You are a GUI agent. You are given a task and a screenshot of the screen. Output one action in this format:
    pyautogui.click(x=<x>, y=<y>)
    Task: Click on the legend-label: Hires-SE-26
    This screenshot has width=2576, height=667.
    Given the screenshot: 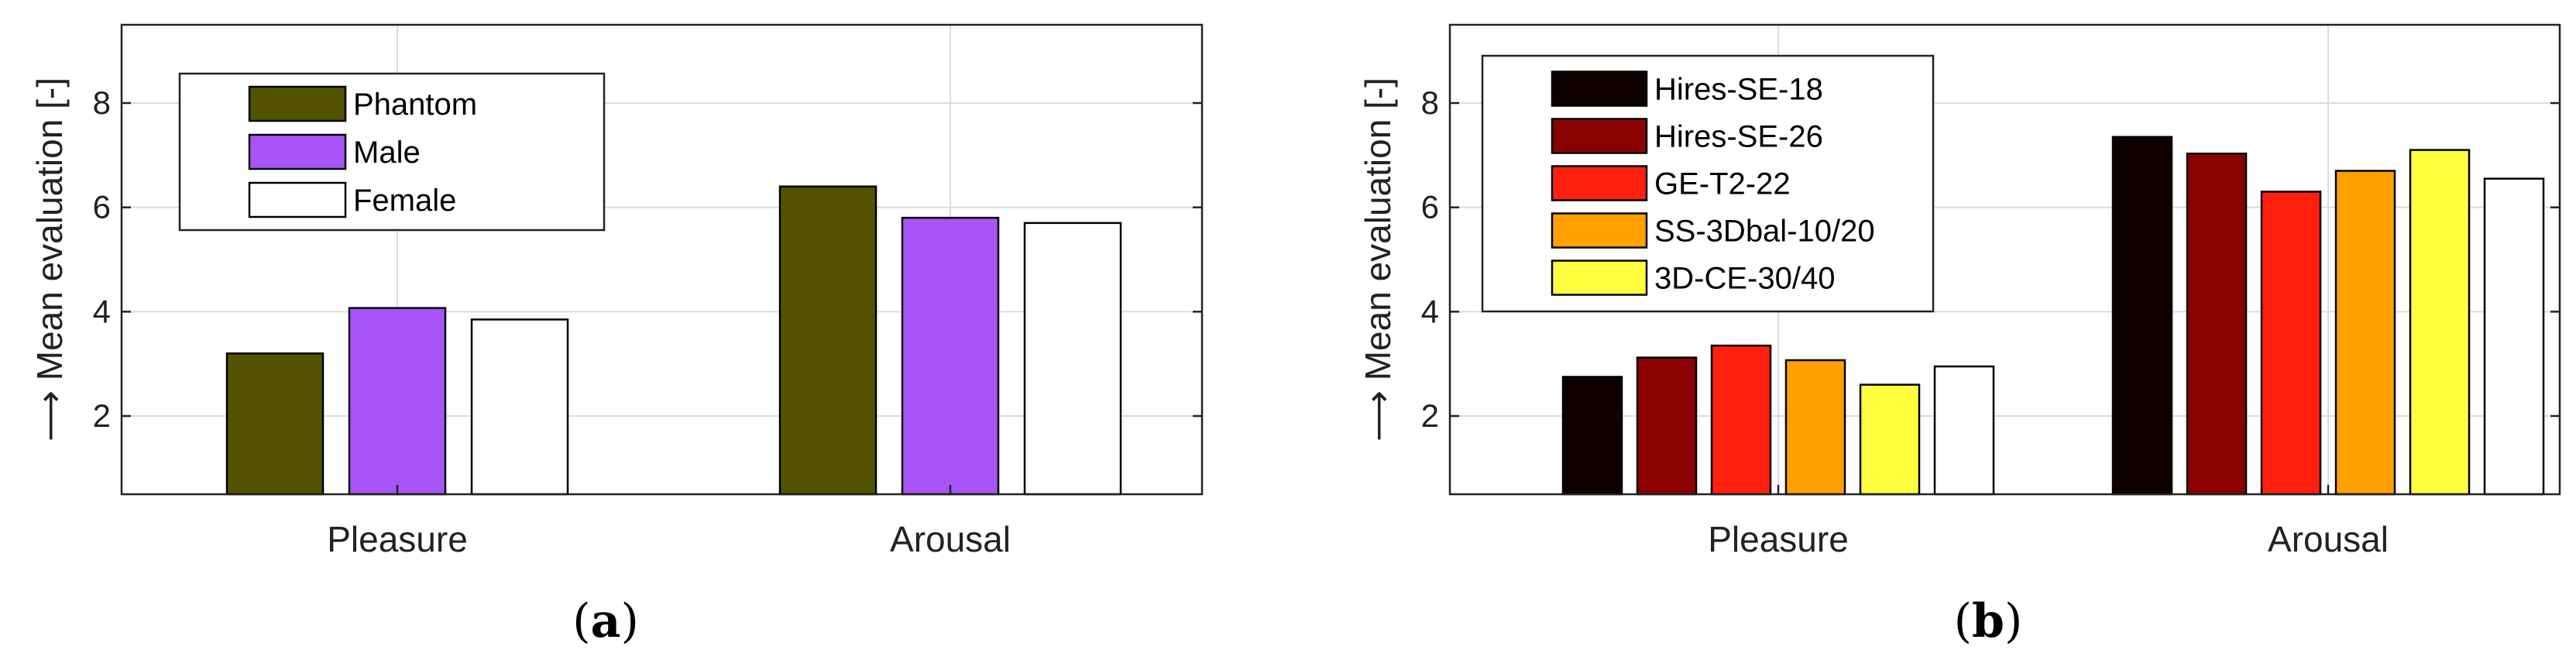 What is the action you would take?
    pyautogui.click(x=1738, y=137)
    